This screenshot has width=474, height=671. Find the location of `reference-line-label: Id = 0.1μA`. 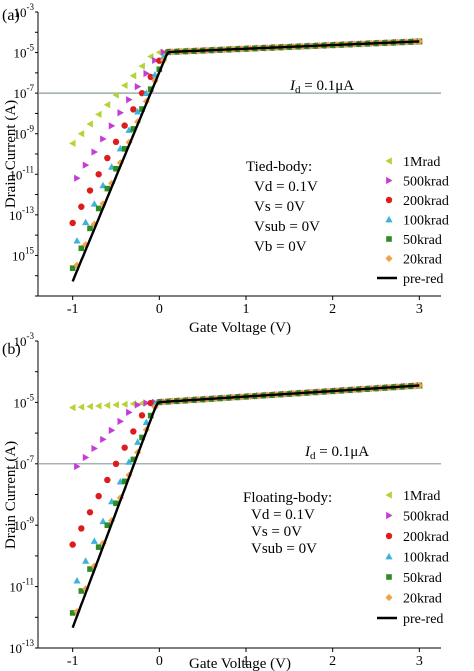

reference-line-label: Id = 0.1μA is located at coordinates (336, 453).